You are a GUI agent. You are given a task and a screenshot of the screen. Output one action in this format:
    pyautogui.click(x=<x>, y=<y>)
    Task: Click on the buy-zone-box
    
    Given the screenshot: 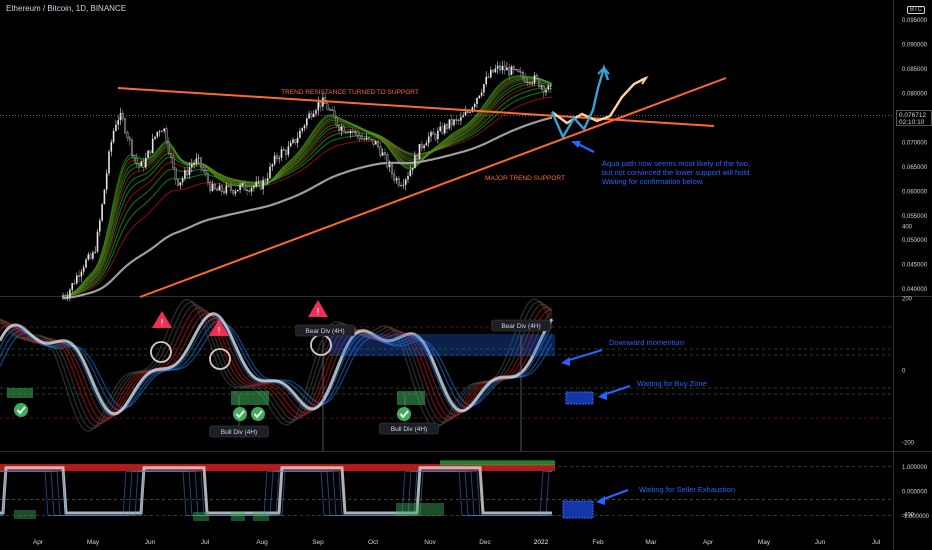 What is the action you would take?
    pyautogui.click(x=20, y=393)
    